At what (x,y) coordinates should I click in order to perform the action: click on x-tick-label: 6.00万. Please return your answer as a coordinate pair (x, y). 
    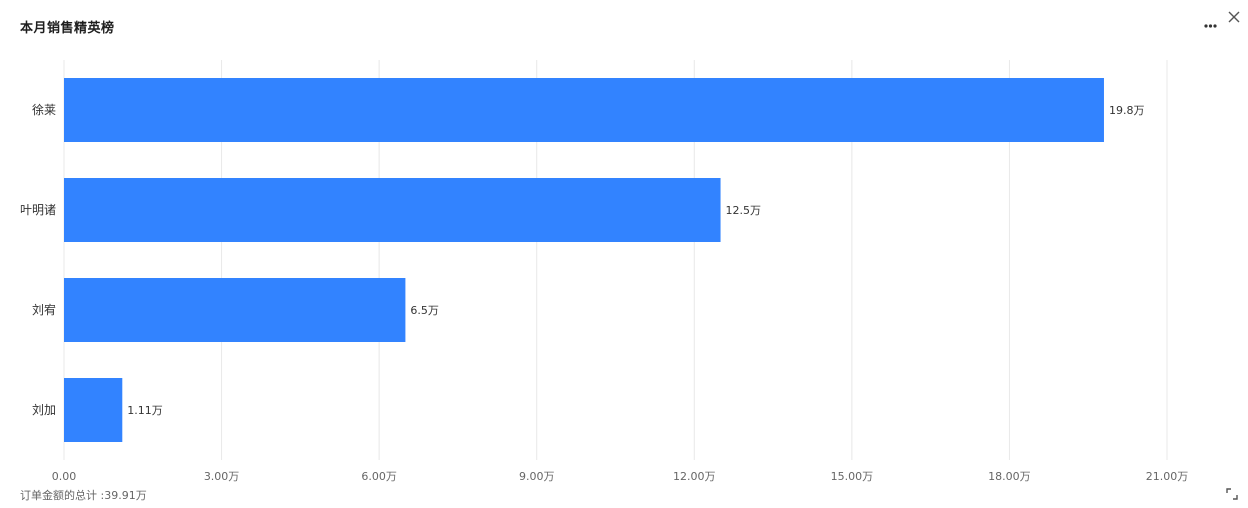
    Looking at the image, I should click on (379, 476).